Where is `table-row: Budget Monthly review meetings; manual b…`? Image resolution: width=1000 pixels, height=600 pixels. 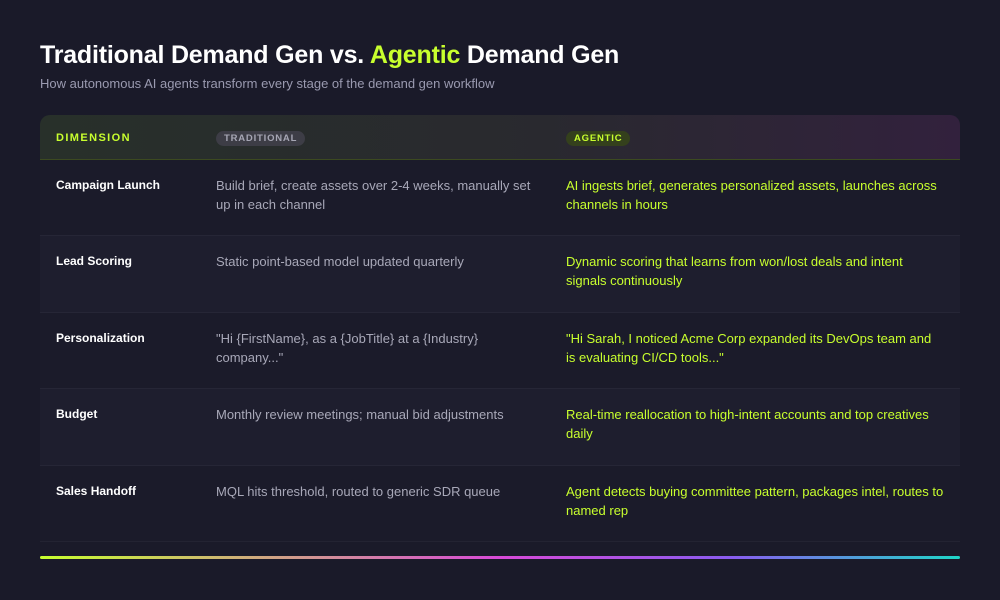
table-row: Budget Monthly review meetings; manual b… is located at coordinates (500, 427).